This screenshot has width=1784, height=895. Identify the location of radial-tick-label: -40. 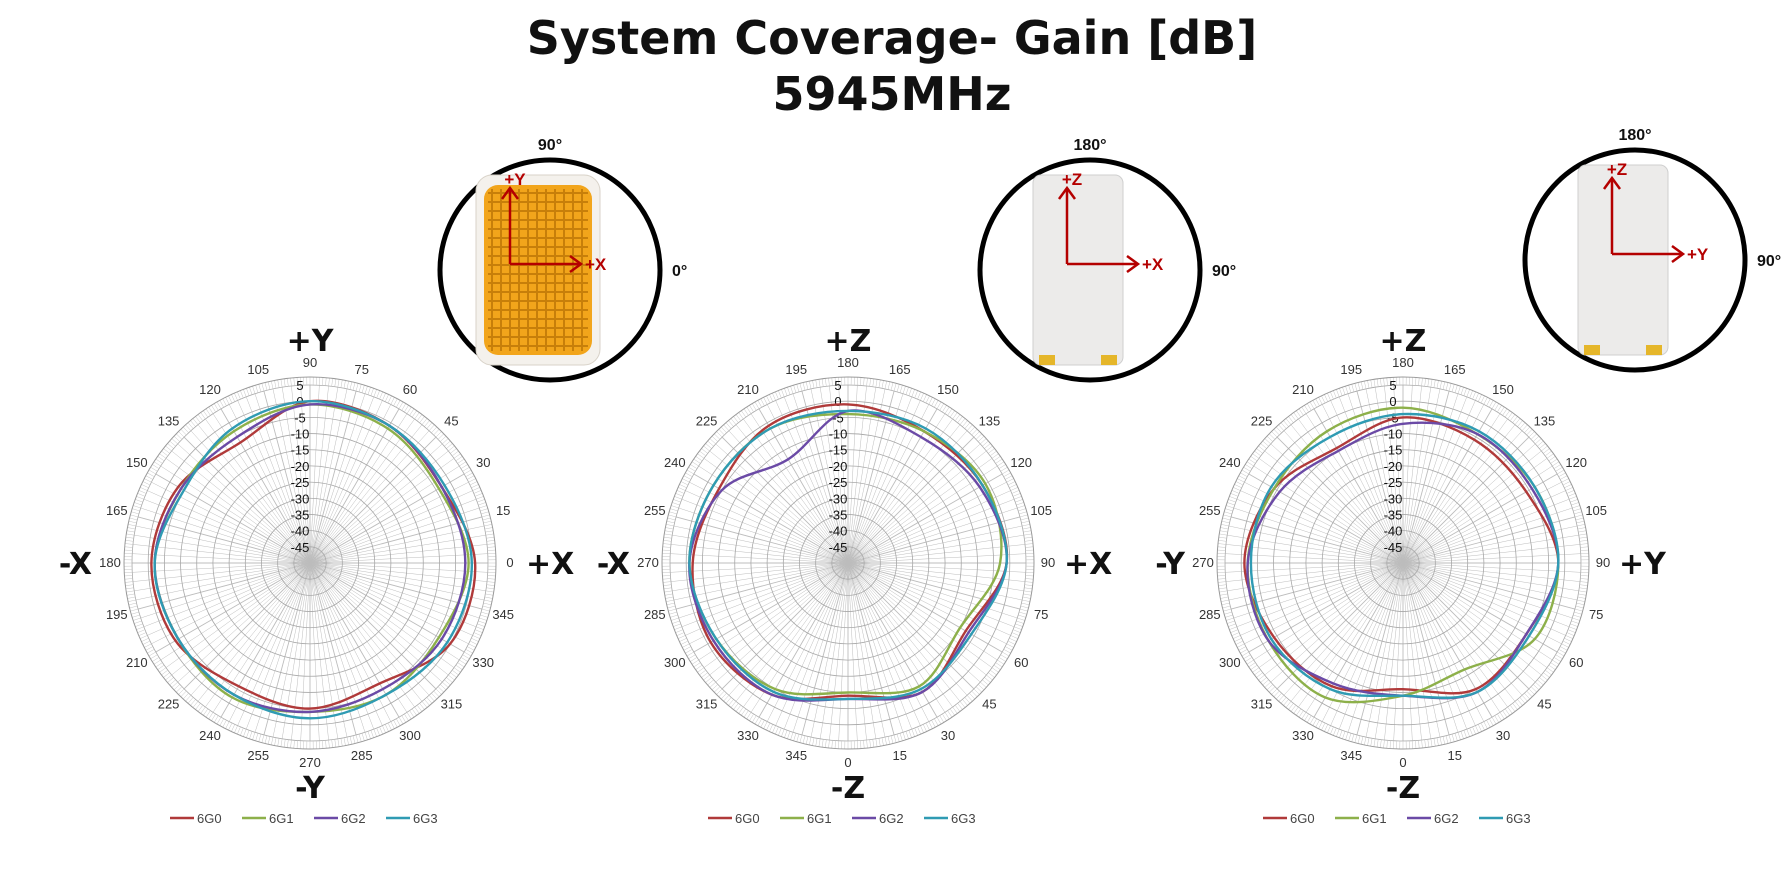
(1393, 531).